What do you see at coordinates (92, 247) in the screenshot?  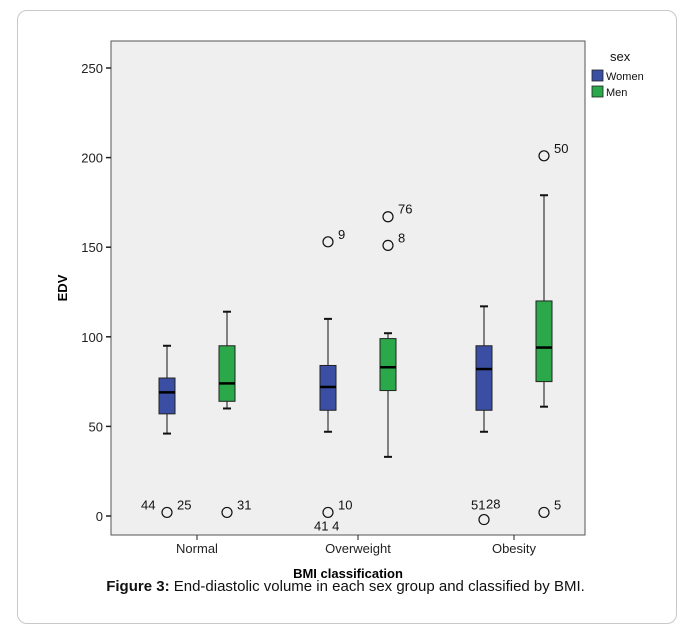 I see `y-tick-label: 150` at bounding box center [92, 247].